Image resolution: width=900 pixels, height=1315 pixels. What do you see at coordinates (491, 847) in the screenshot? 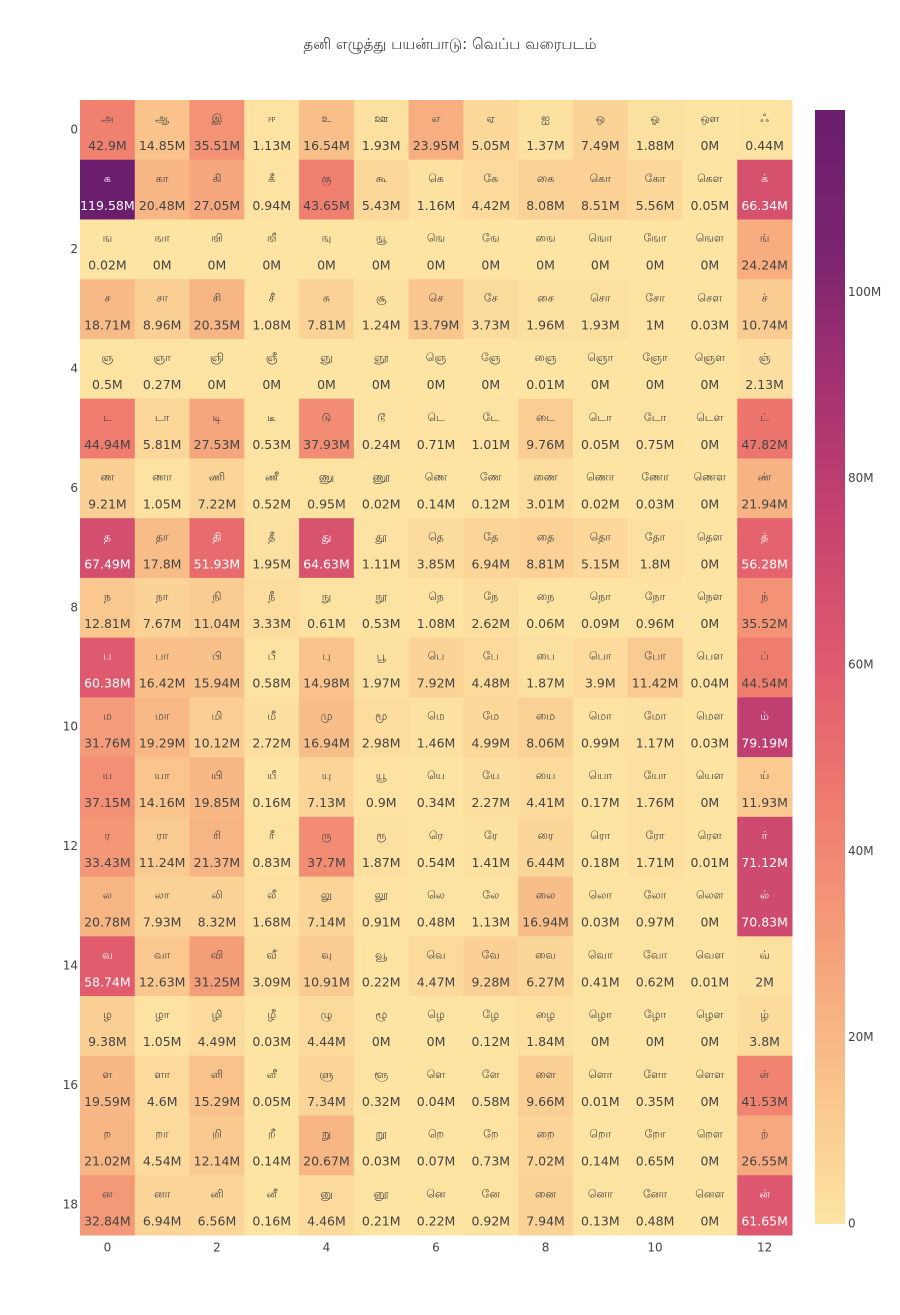
I see `heatmap-cell: ரே 1.41M` at bounding box center [491, 847].